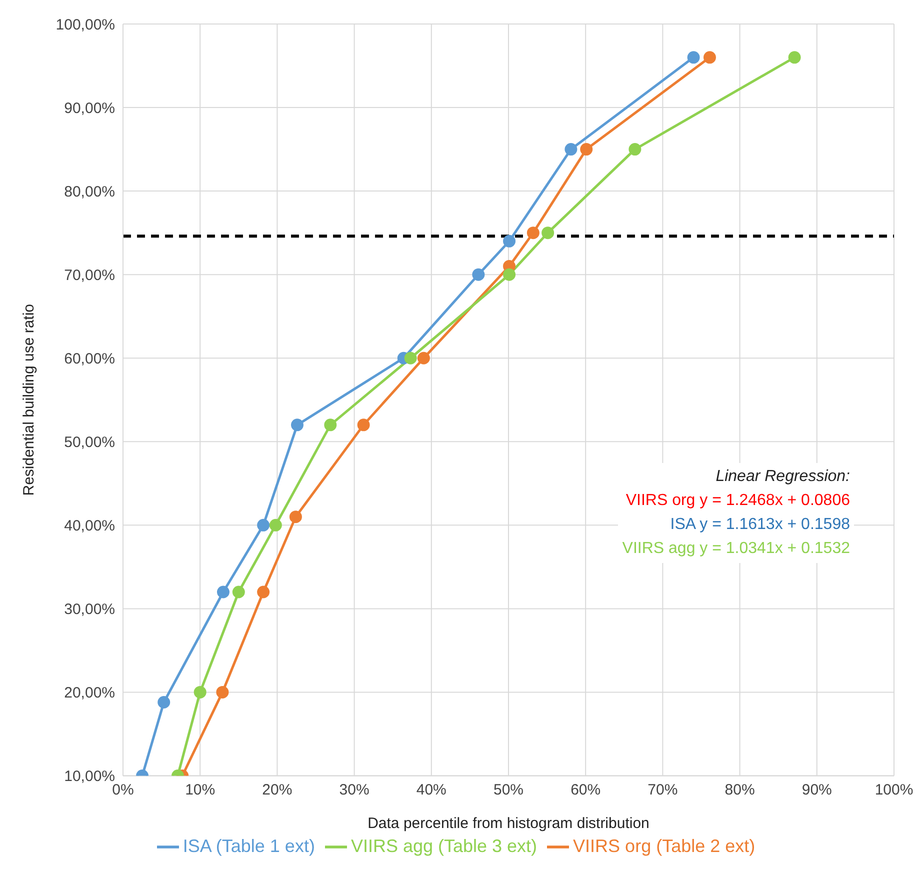 The width and height of the screenshot is (922, 876). What do you see at coordinates (444, 846) in the screenshot?
I see `legend-label: VIIRS agg (Table 3 ext)` at bounding box center [444, 846].